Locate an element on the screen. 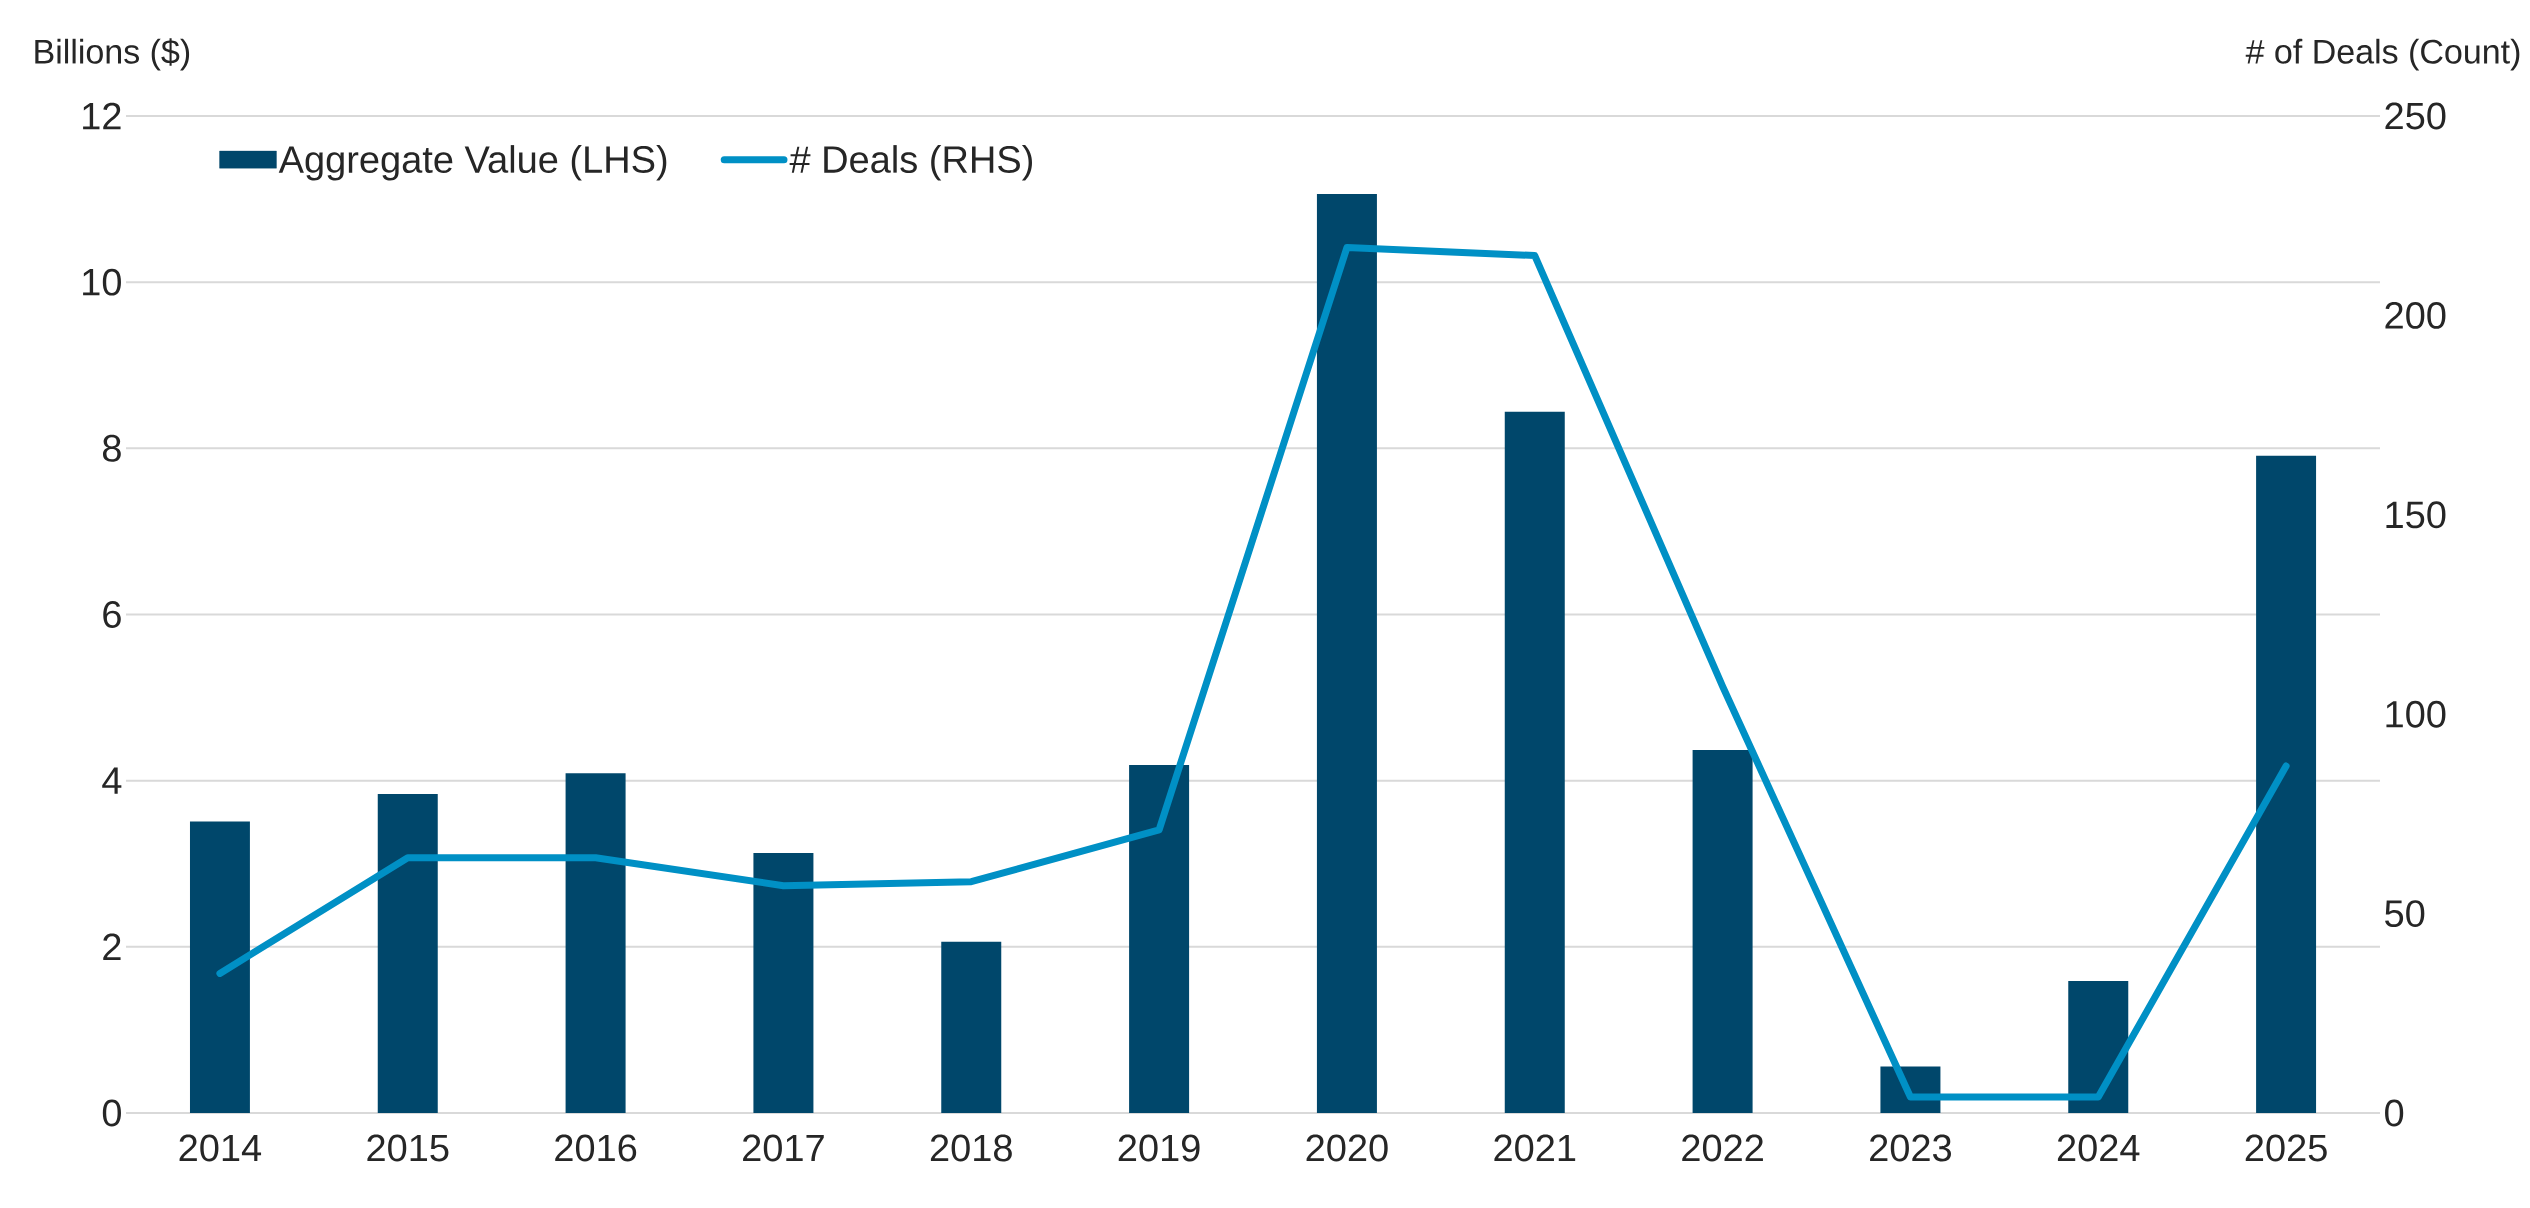 The height and width of the screenshot is (1208, 2530). x-tick-label: 2019 is located at coordinates (1159, 1148).